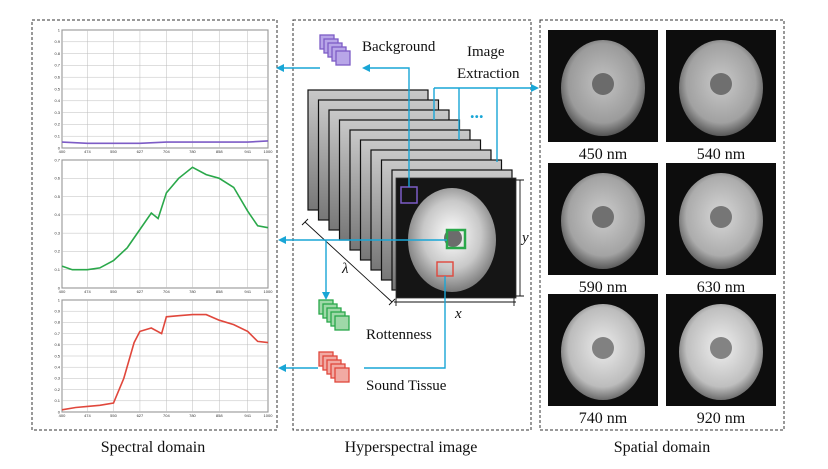  What do you see at coordinates (603, 154) in the screenshot?
I see `wavelength-label: 450 nm` at bounding box center [603, 154].